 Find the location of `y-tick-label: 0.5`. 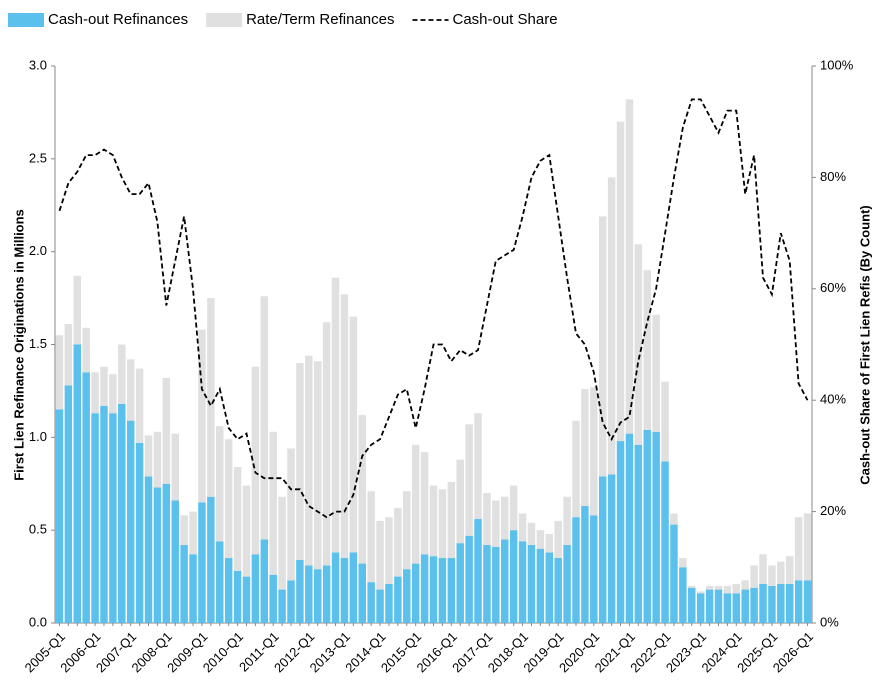

y-tick-label: 0.5 is located at coordinates (38, 529).